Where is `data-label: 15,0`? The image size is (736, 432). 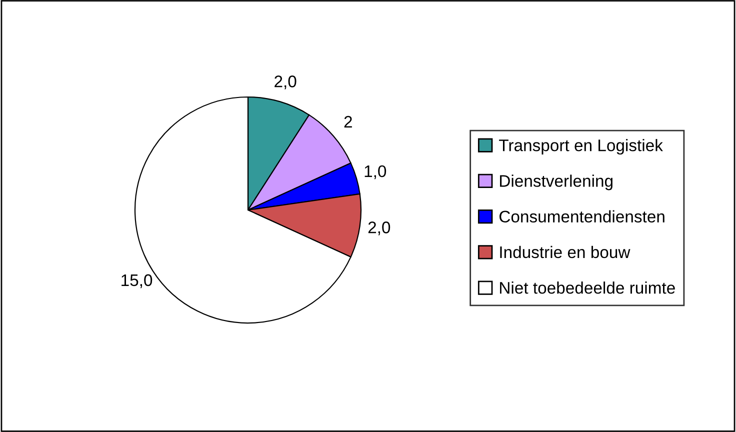 data-label: 15,0 is located at coordinates (137, 281).